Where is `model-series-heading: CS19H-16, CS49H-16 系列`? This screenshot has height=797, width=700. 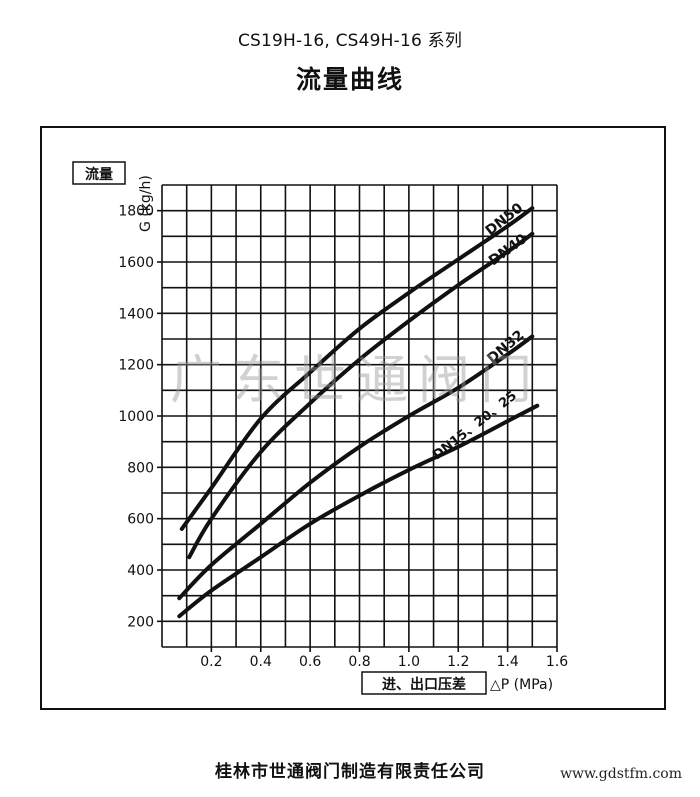
model-series-heading: CS19H-16, CS49H-16 系列 is located at coordinates (350, 41).